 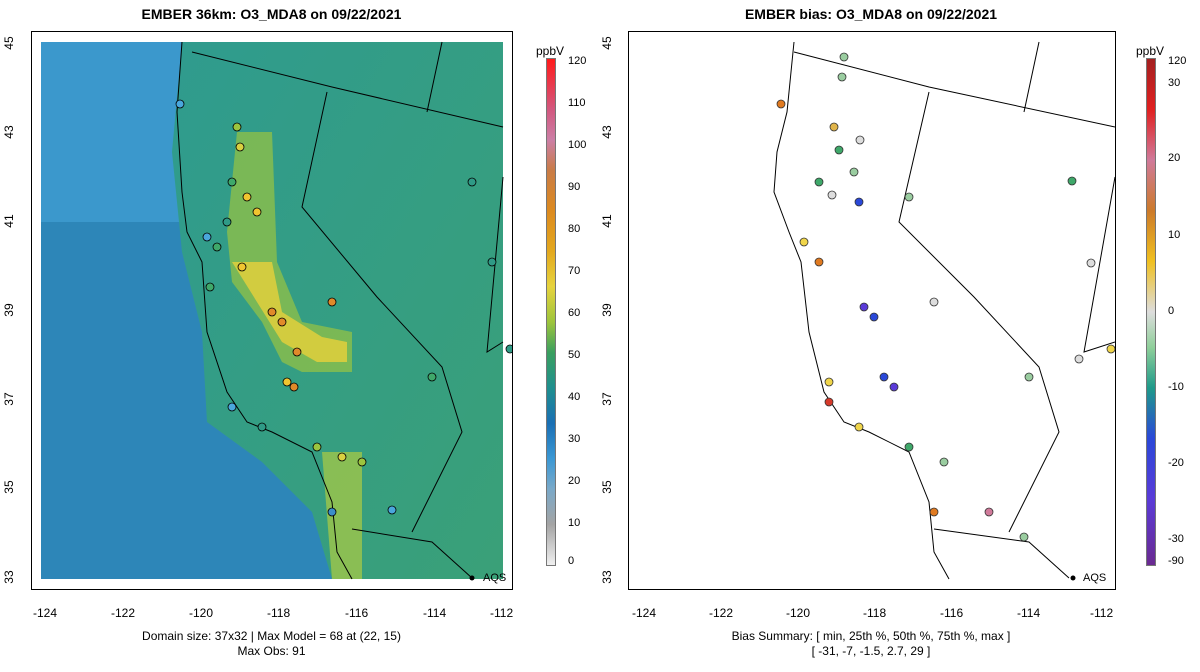 What do you see at coordinates (798, 613) in the screenshot?
I see `right-x-tick: -120` at bounding box center [798, 613].